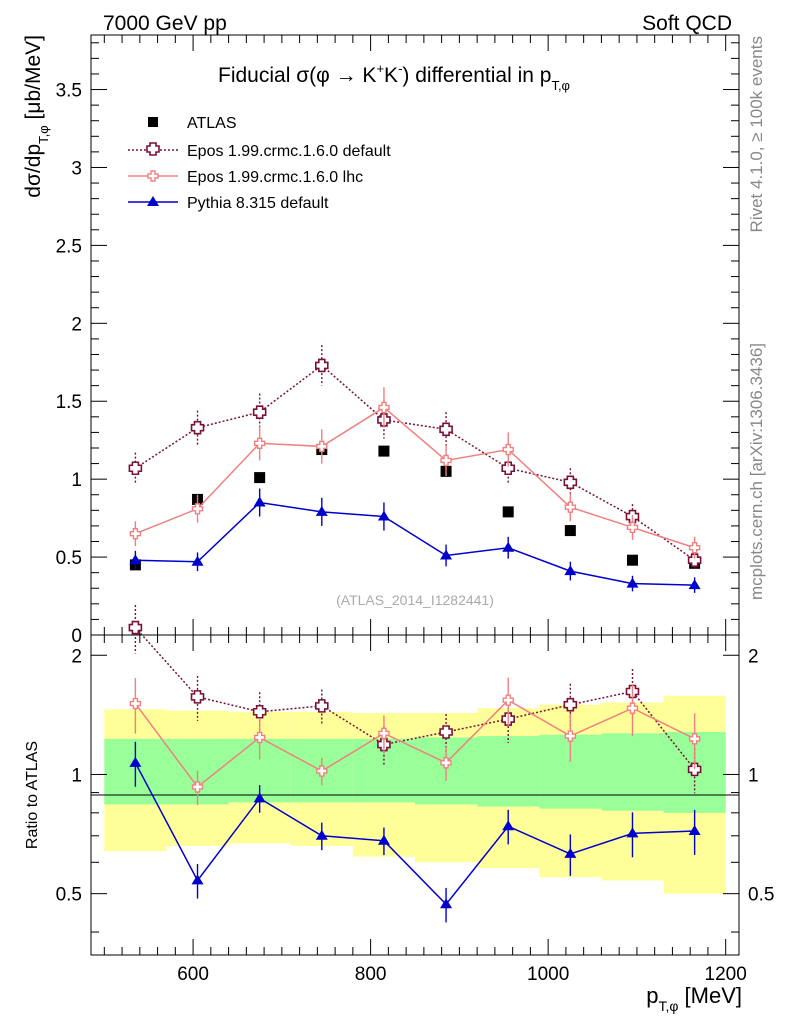 The height and width of the screenshot is (1024, 786). Describe the element at coordinates (69, 402) in the screenshot. I see `y-tick-label: 1.5` at that location.